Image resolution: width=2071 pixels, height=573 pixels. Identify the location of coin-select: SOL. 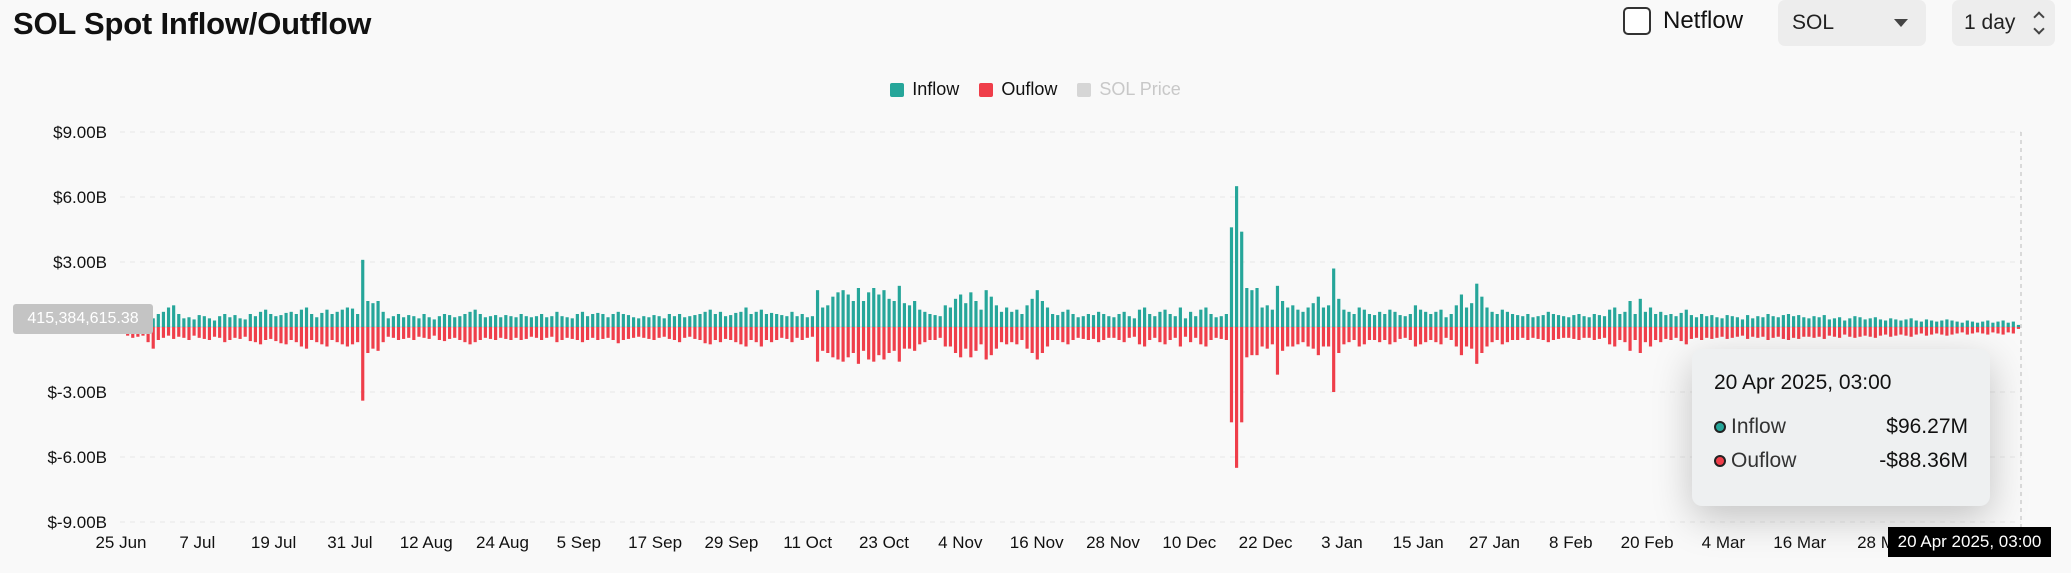
(1852, 23).